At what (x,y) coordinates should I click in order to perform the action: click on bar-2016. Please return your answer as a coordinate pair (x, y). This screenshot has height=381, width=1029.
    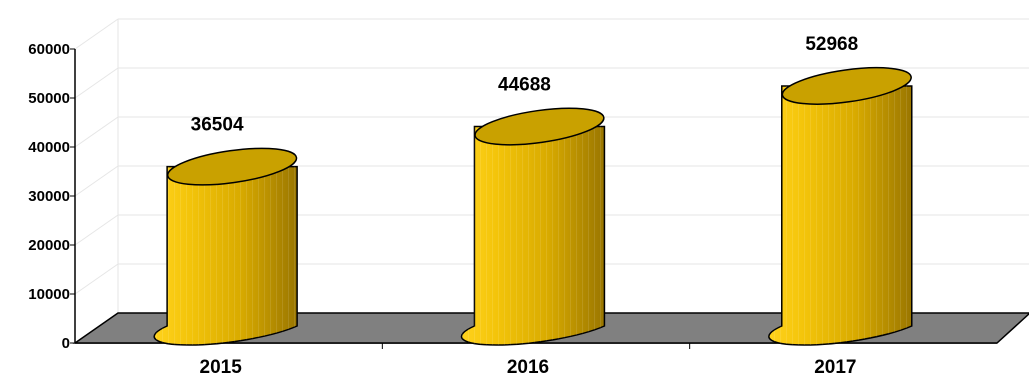
    Looking at the image, I should click on (533, 226).